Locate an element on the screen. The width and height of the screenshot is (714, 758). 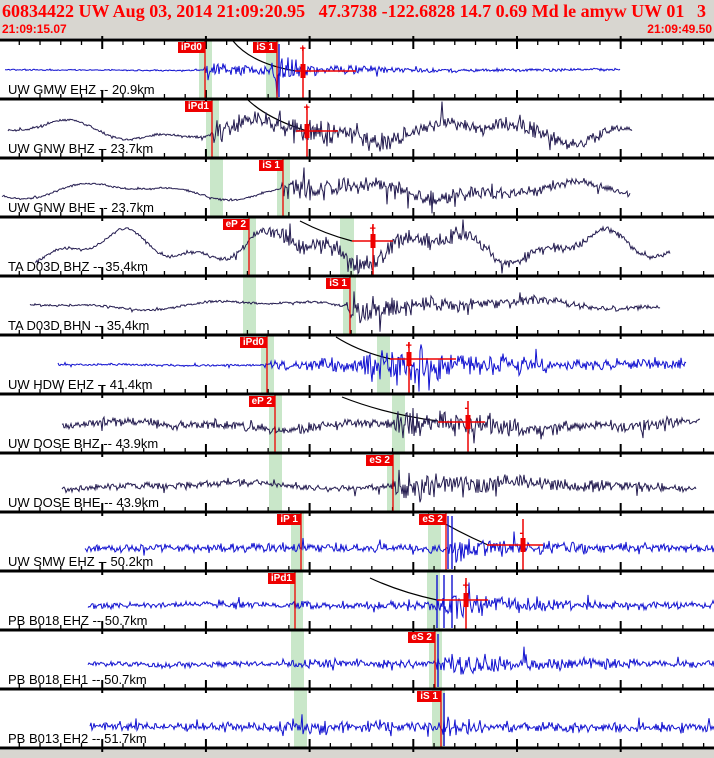
event-count: 3 is located at coordinates (701, 11).